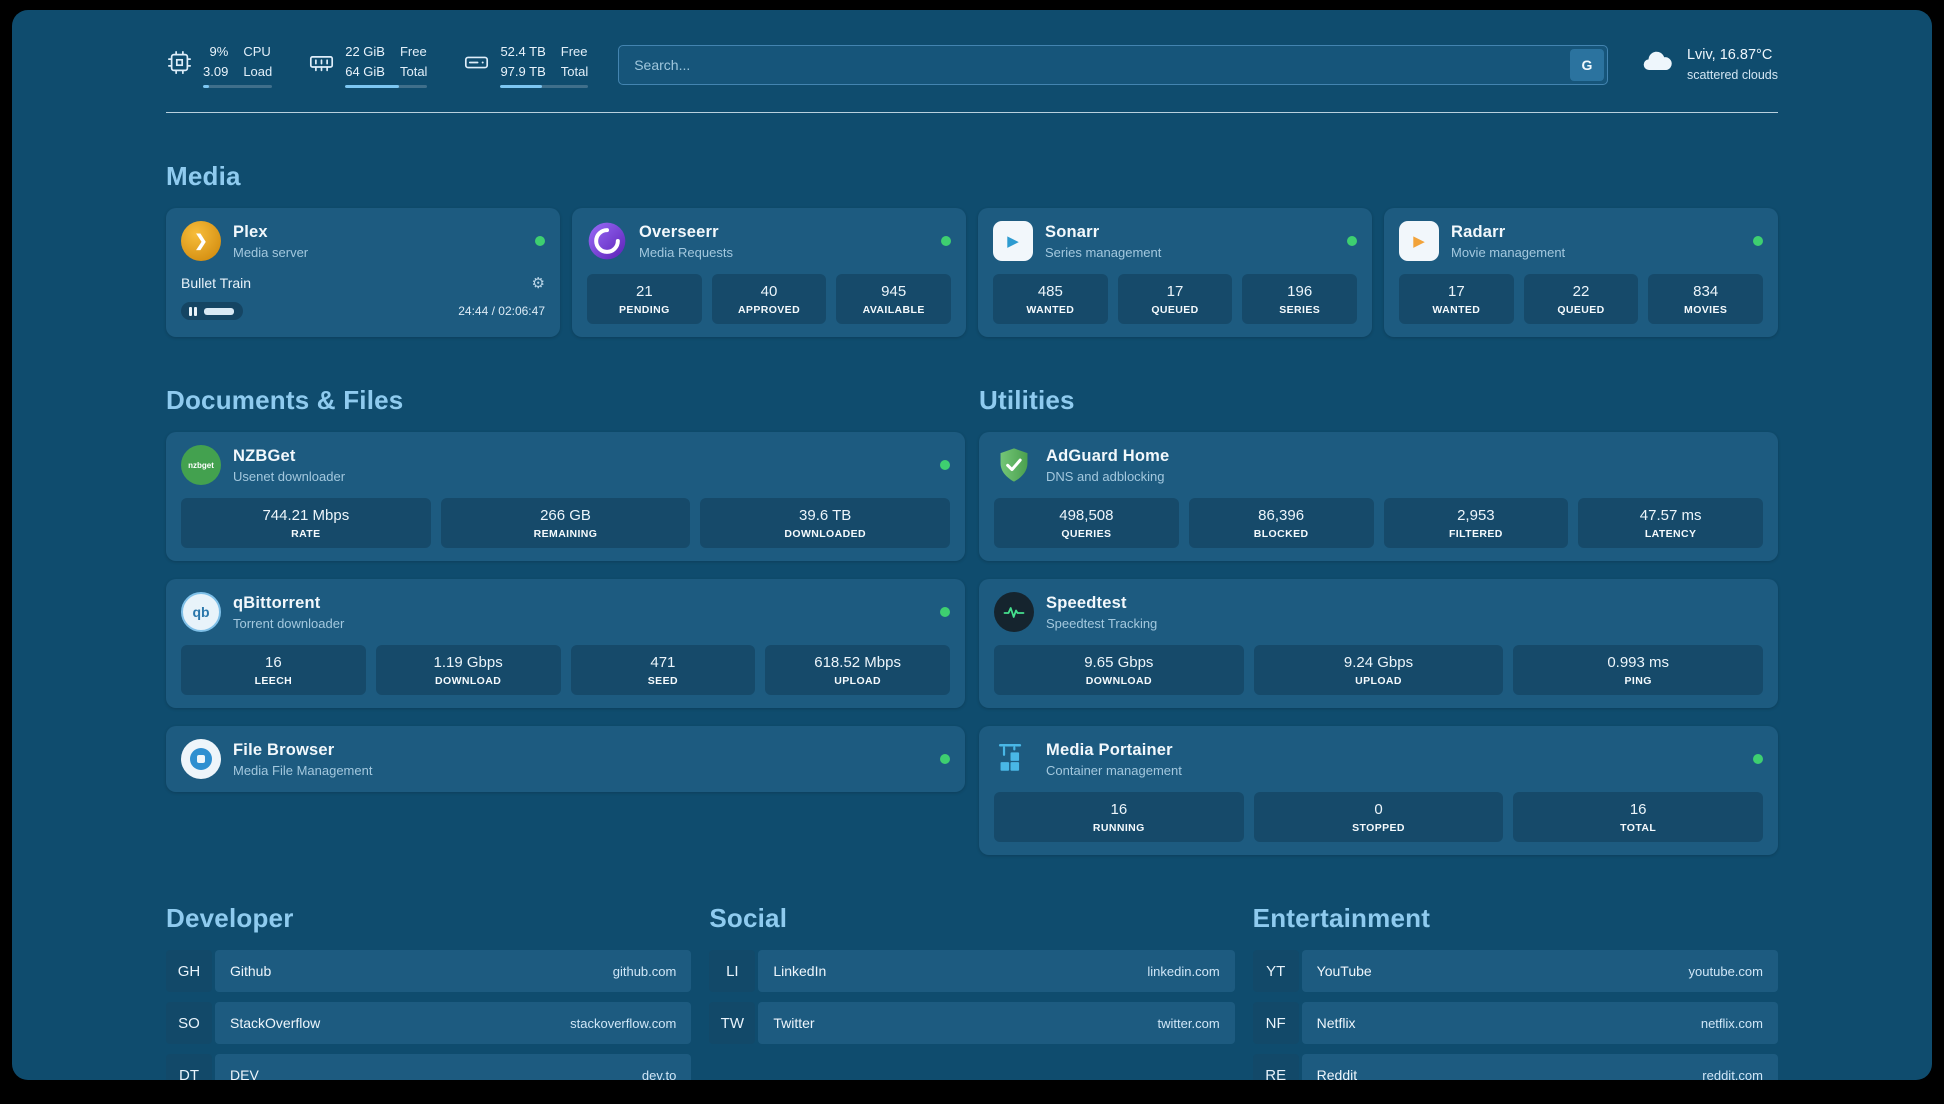  I want to click on pause-button, so click(212, 311).